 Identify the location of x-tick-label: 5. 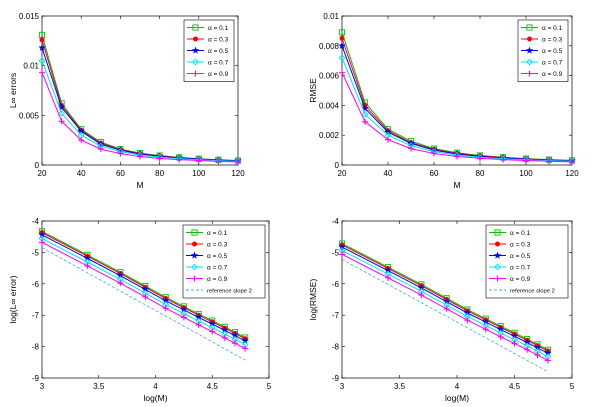
(269, 386).